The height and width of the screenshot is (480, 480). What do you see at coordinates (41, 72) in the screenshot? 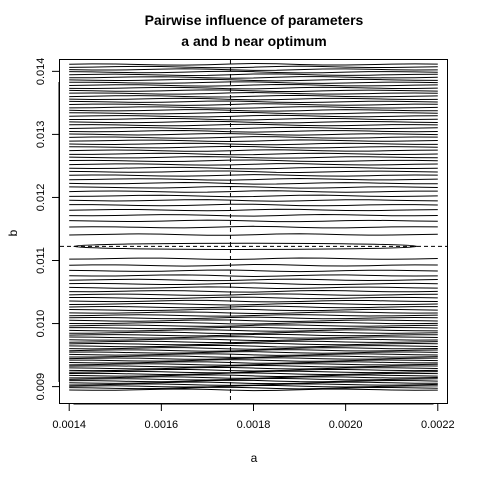
I see `y-tick-label: 0.014` at bounding box center [41, 72].